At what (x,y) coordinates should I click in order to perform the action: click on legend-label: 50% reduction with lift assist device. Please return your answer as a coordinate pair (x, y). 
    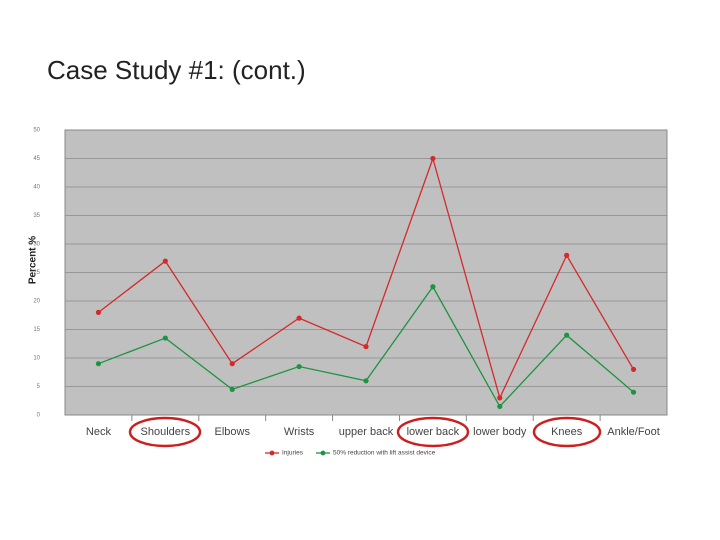
    Looking at the image, I should click on (384, 453).